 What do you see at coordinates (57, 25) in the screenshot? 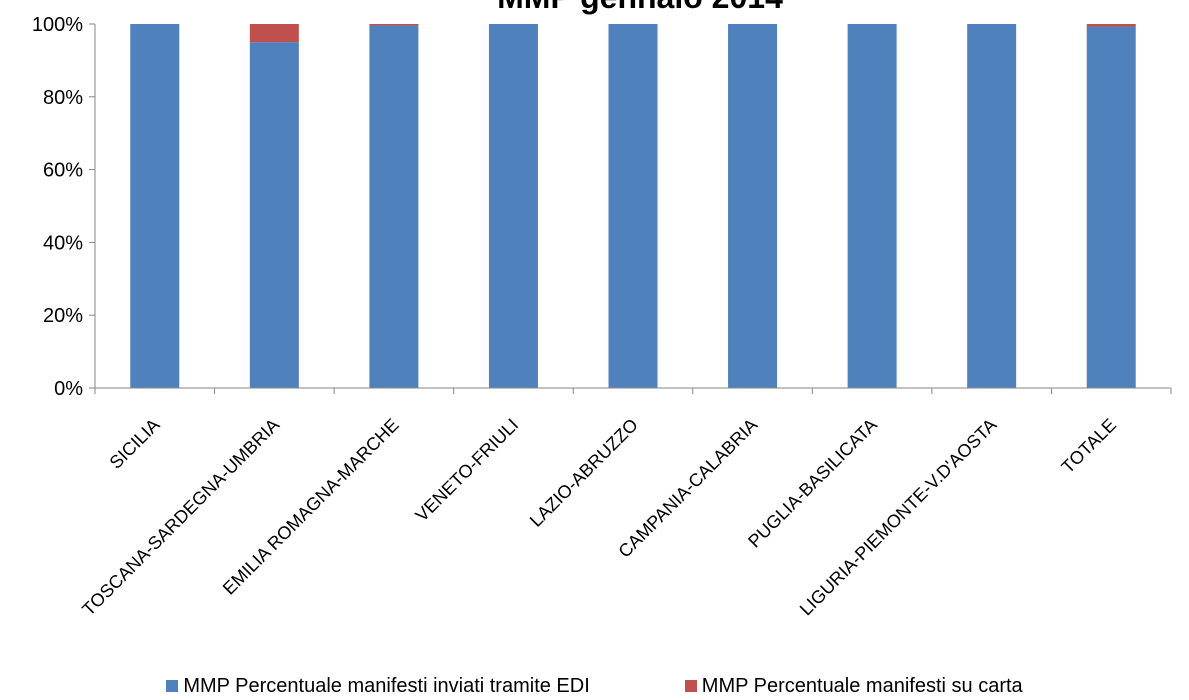
I see `y-tick-label: 100%` at bounding box center [57, 25].